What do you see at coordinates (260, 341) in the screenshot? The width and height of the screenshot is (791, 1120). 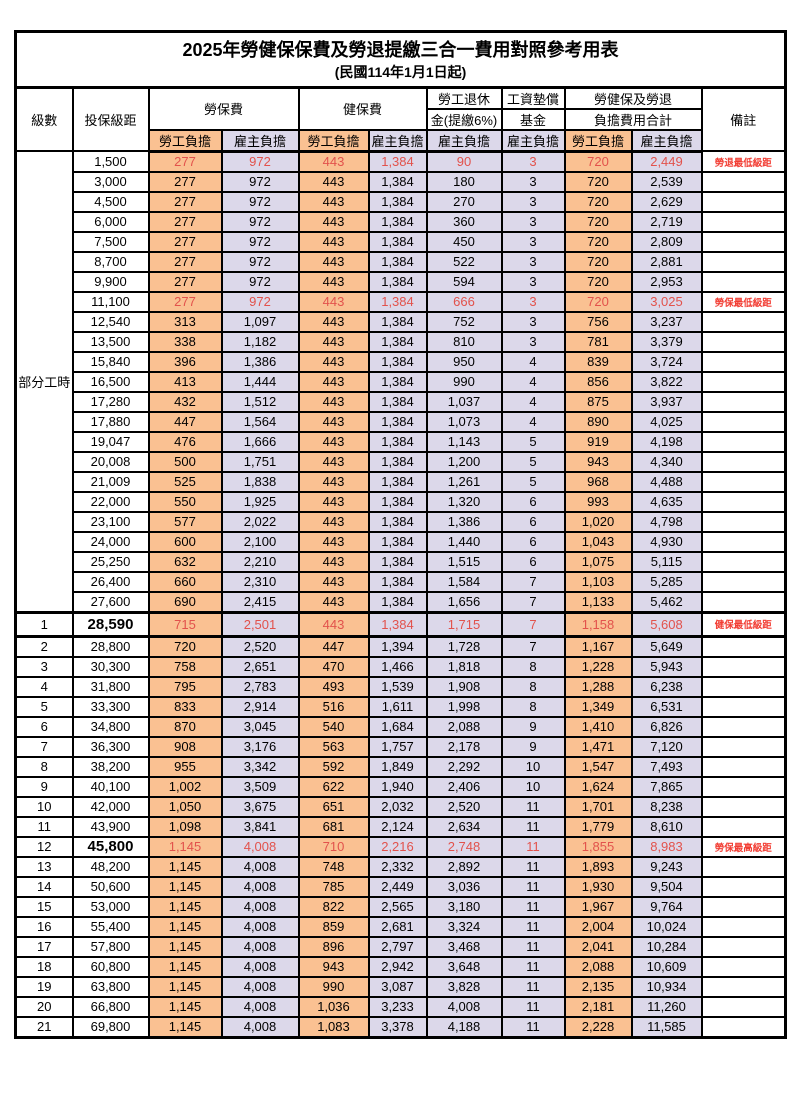 I see `cell-labor-employer: 1,182` at bounding box center [260, 341].